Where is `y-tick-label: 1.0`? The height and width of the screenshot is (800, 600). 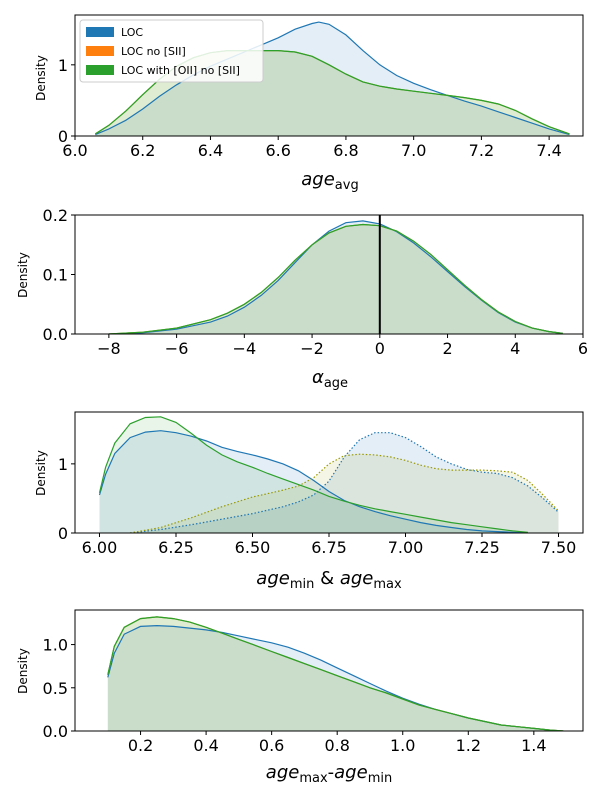
y-tick-label: 1.0 is located at coordinates (55, 645).